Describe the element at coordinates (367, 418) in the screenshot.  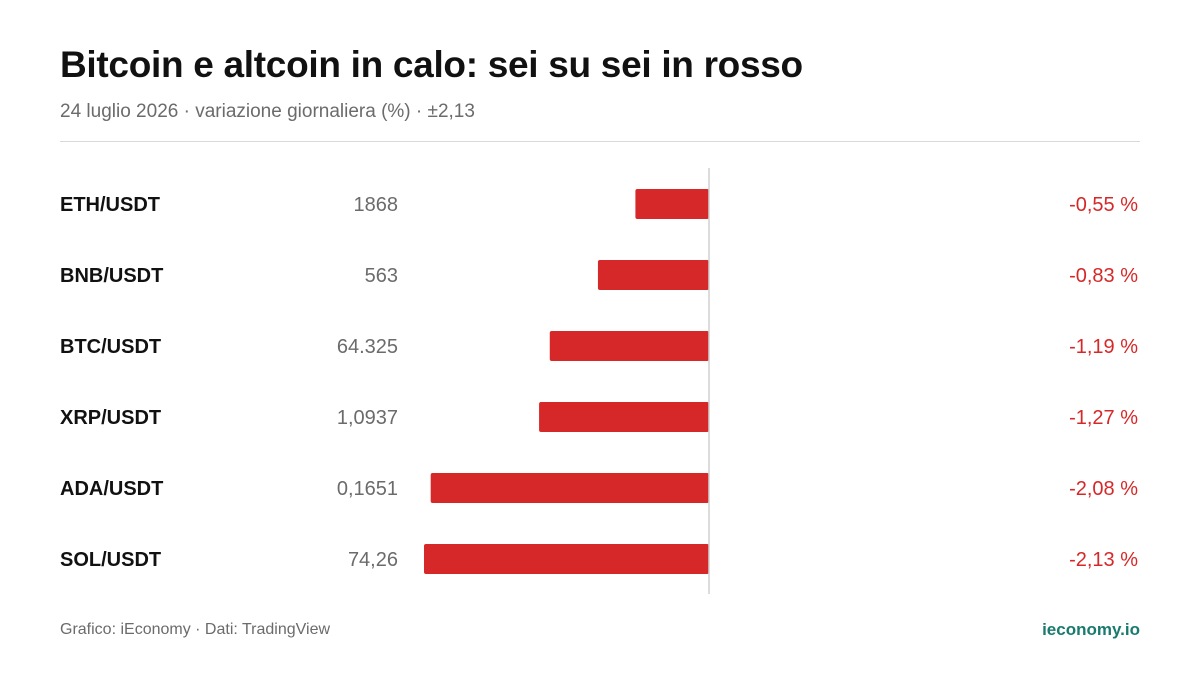
I see `price-label: 1,0937` at that location.